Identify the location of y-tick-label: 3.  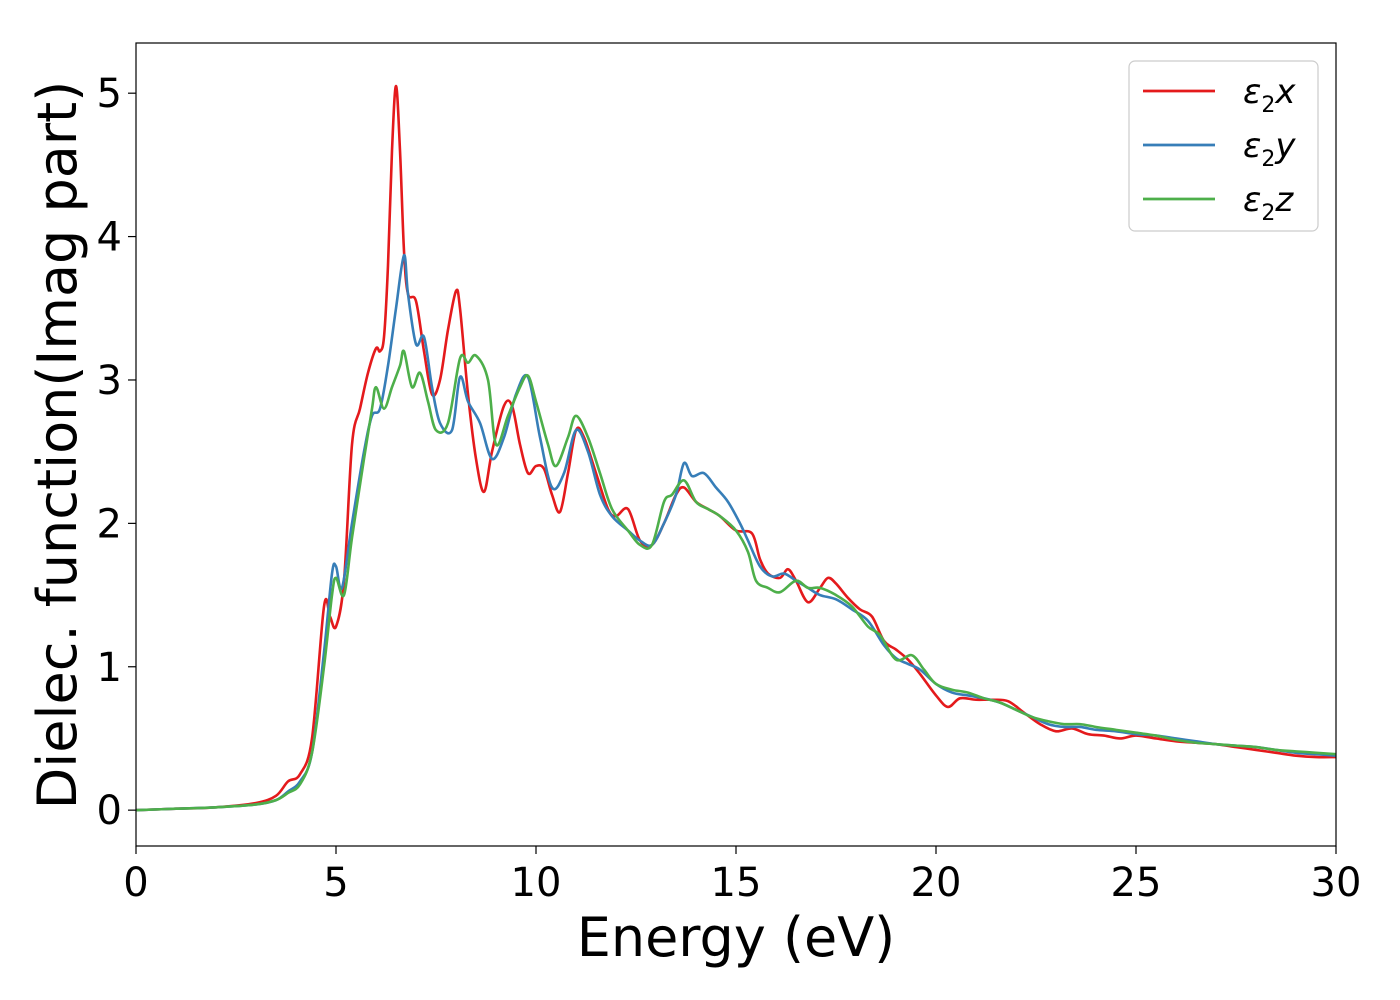
(109, 381).